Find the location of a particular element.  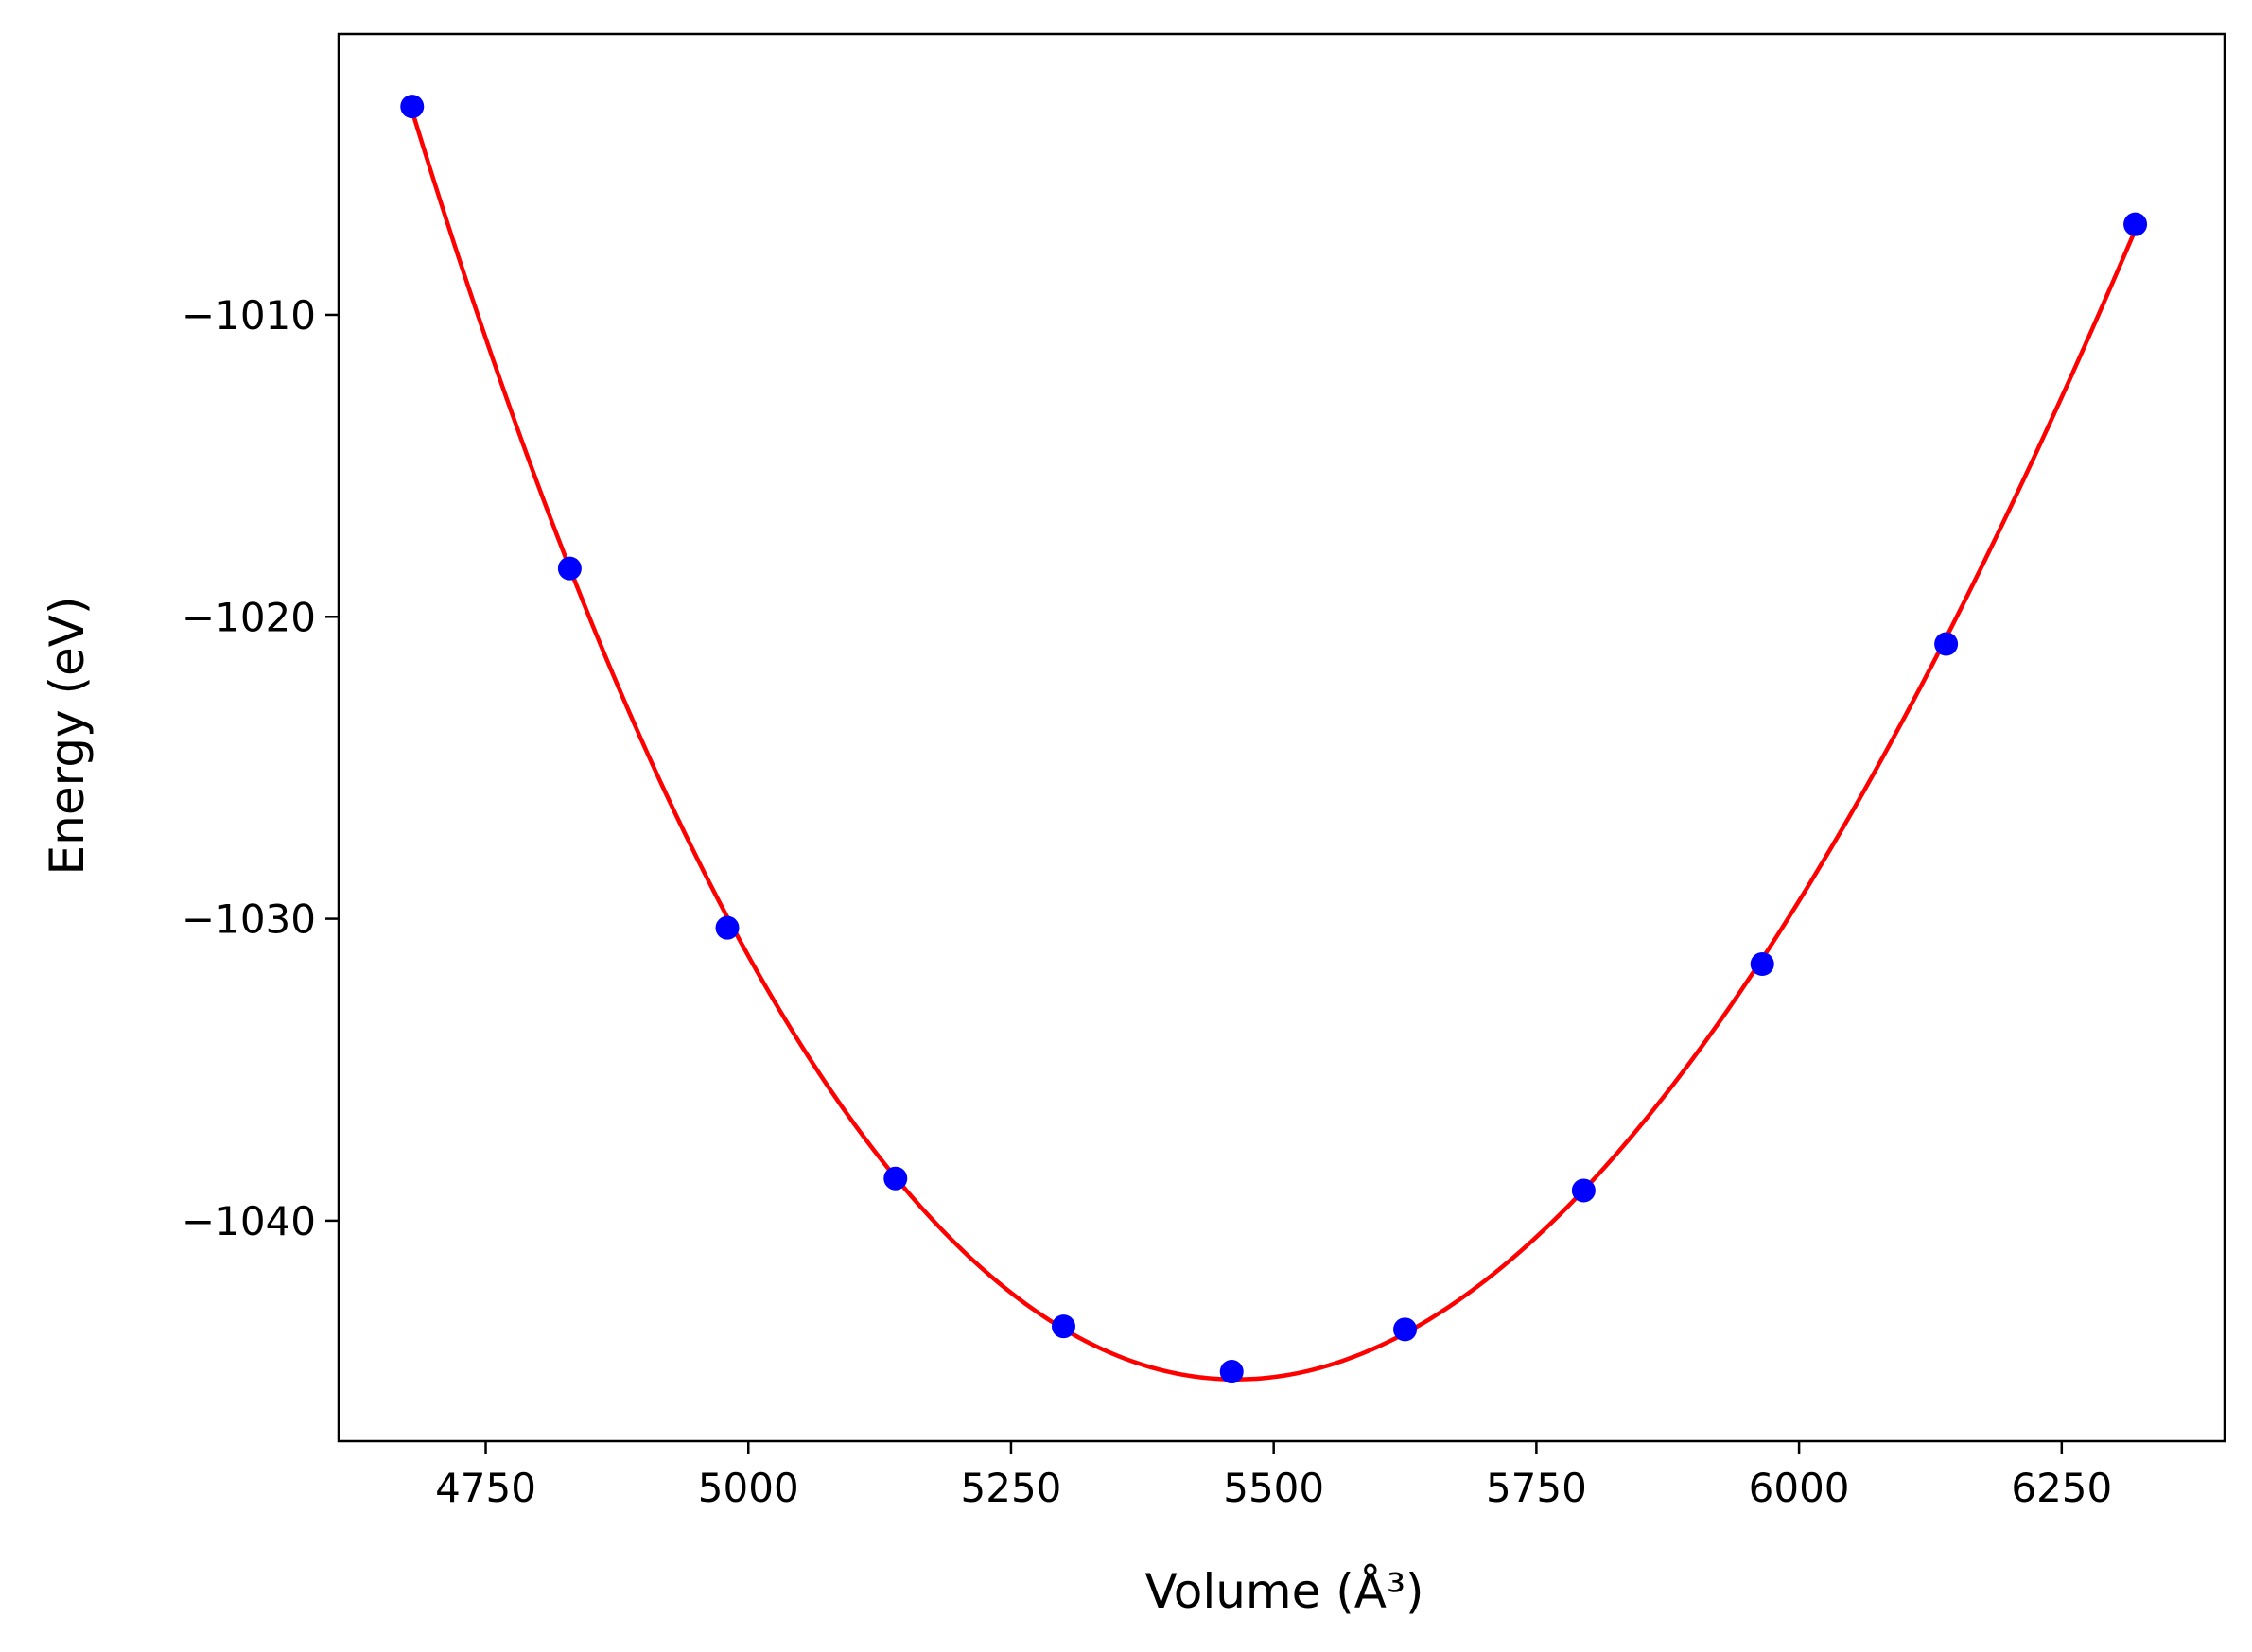

x-tick-label: 5250 is located at coordinates (1012, 1488).